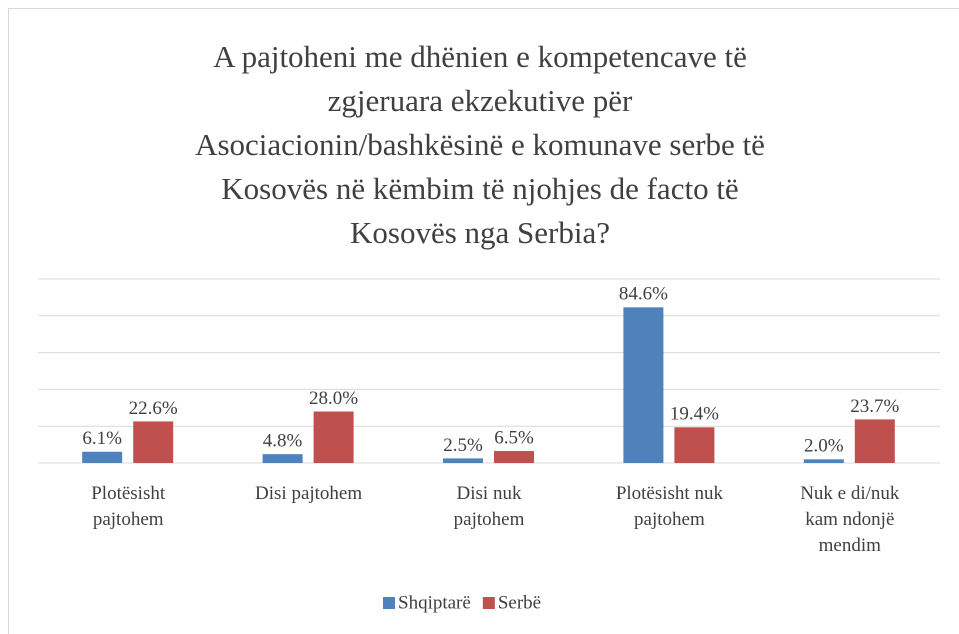 The width and height of the screenshot is (959, 634). I want to click on data-label: 84.6%, so click(643, 294).